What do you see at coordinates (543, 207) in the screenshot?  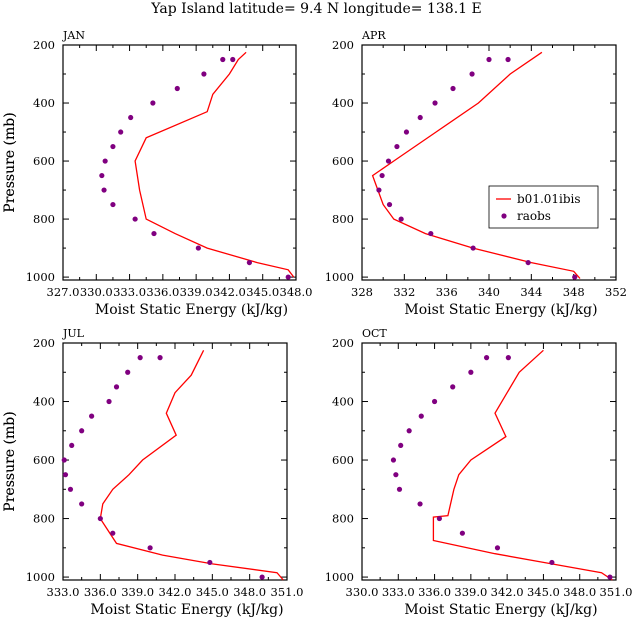 I see `legend-box` at bounding box center [543, 207].